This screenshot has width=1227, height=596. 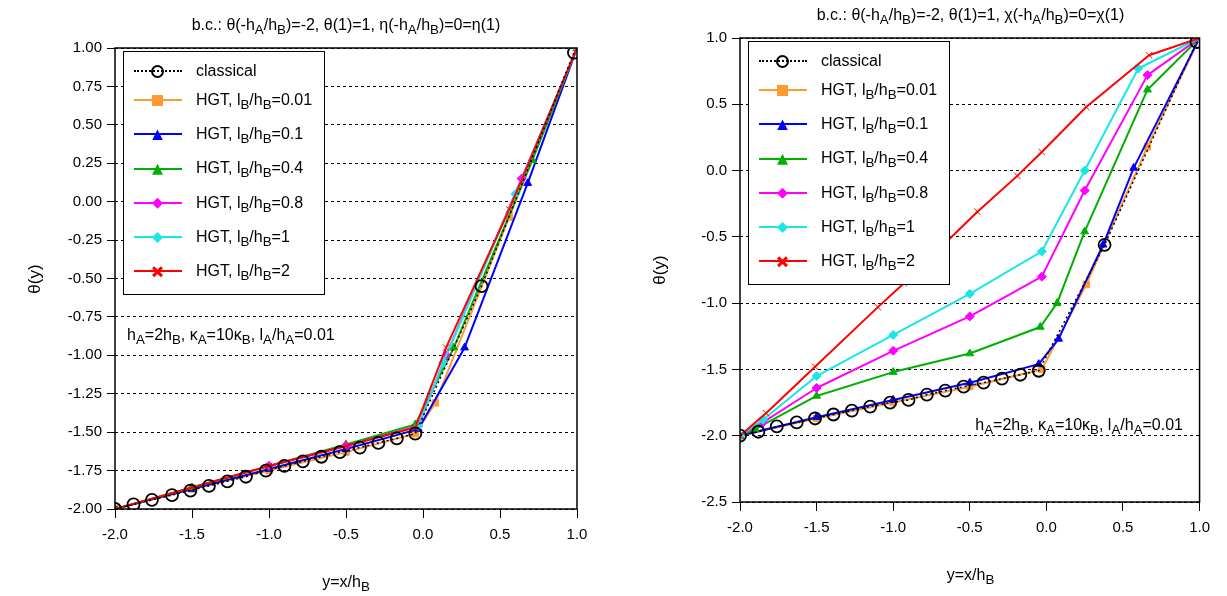 What do you see at coordinates (87, 47) in the screenshot?
I see `y-tick-label: 1.00` at bounding box center [87, 47].